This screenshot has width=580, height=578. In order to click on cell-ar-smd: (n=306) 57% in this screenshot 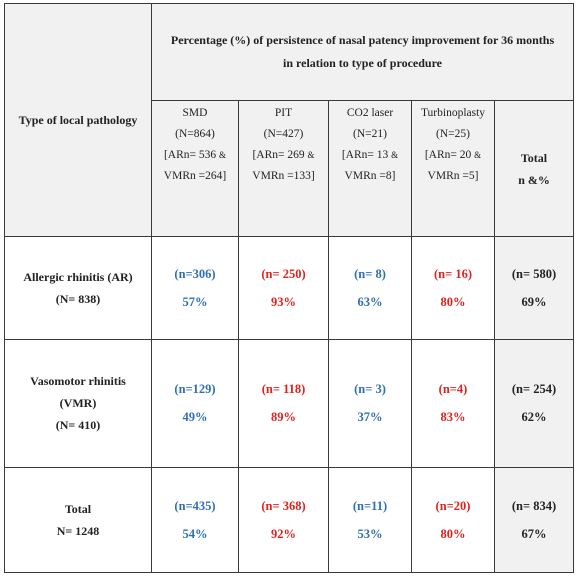, I will do `click(195, 288)`.